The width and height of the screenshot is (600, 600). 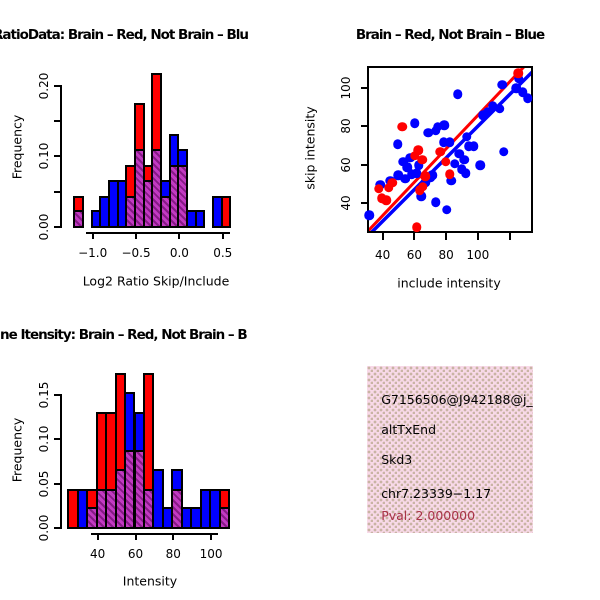 I want to click on hist-ratio-xlabel: Log2 Ratio Skip/Include, so click(x=156, y=281).